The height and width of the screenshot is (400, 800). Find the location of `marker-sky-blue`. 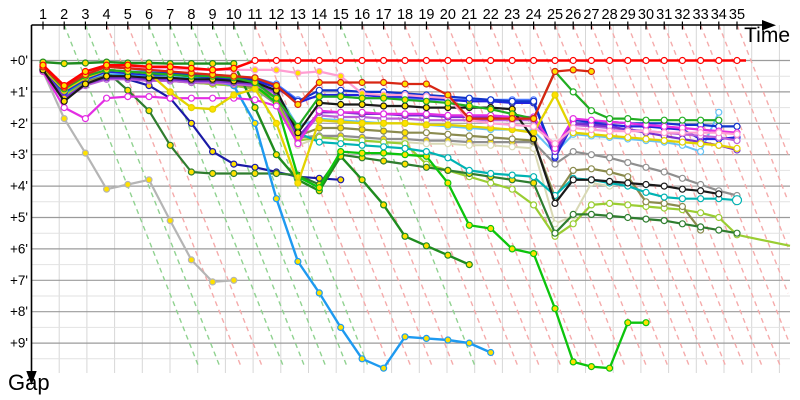

marker-sky-blue is located at coordinates (719, 112).